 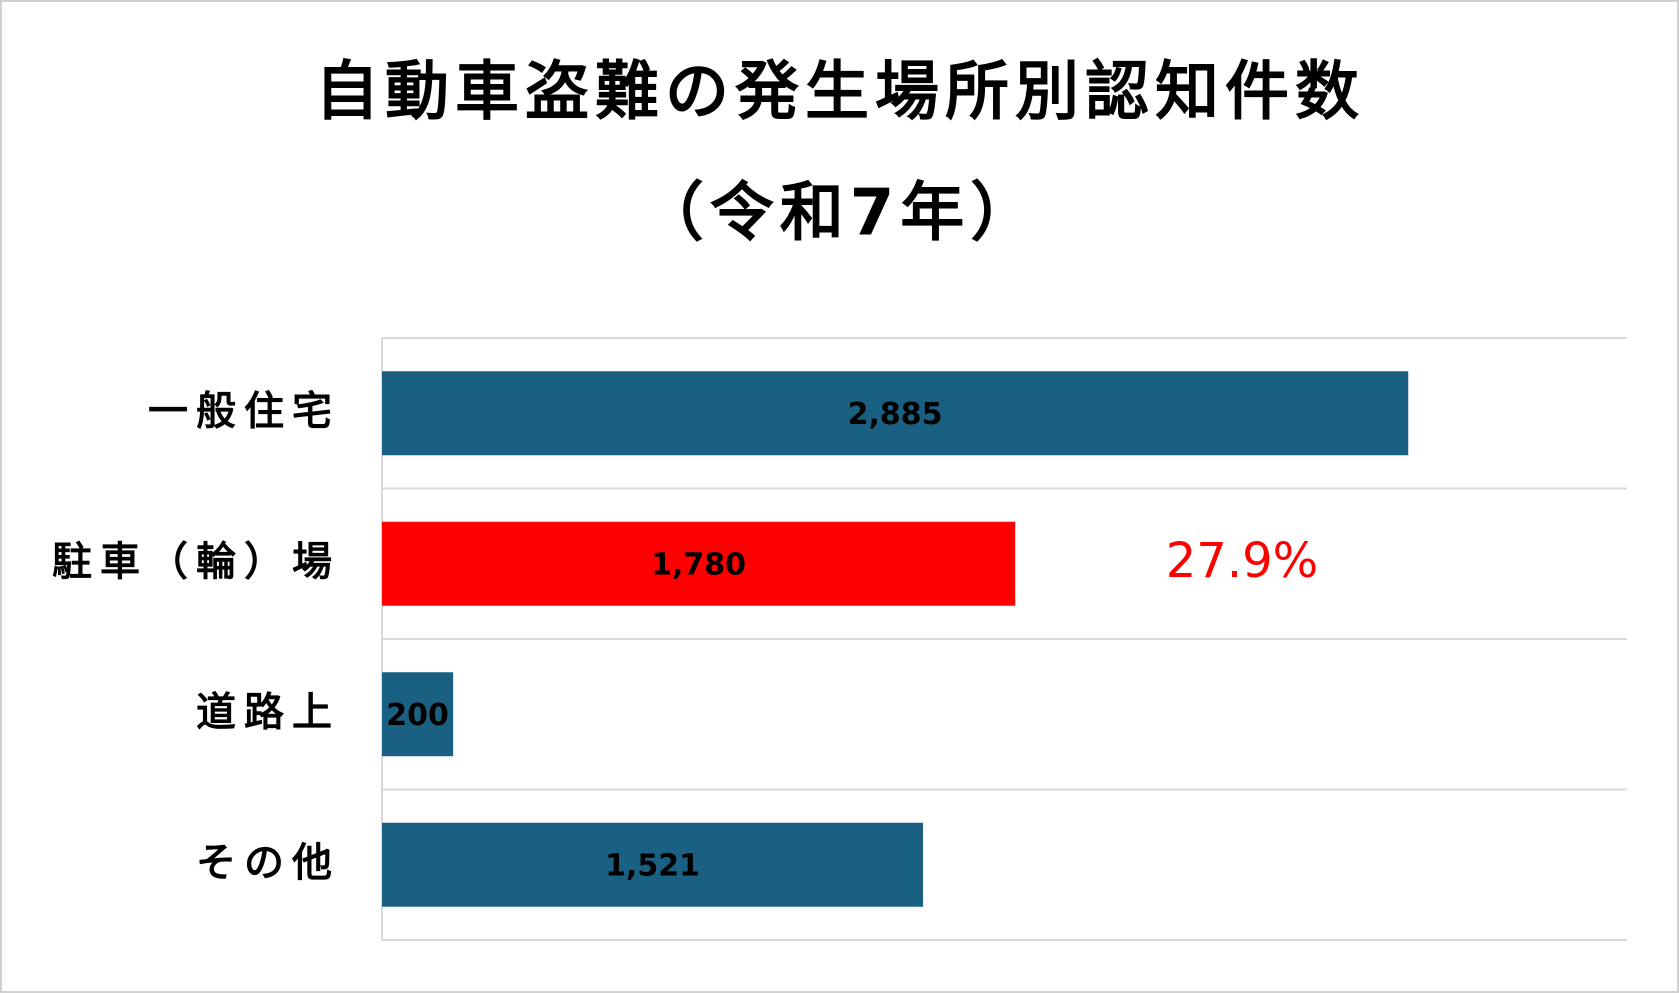 I want to click on chart-subtitle: （令和7年）, so click(x=840, y=214).